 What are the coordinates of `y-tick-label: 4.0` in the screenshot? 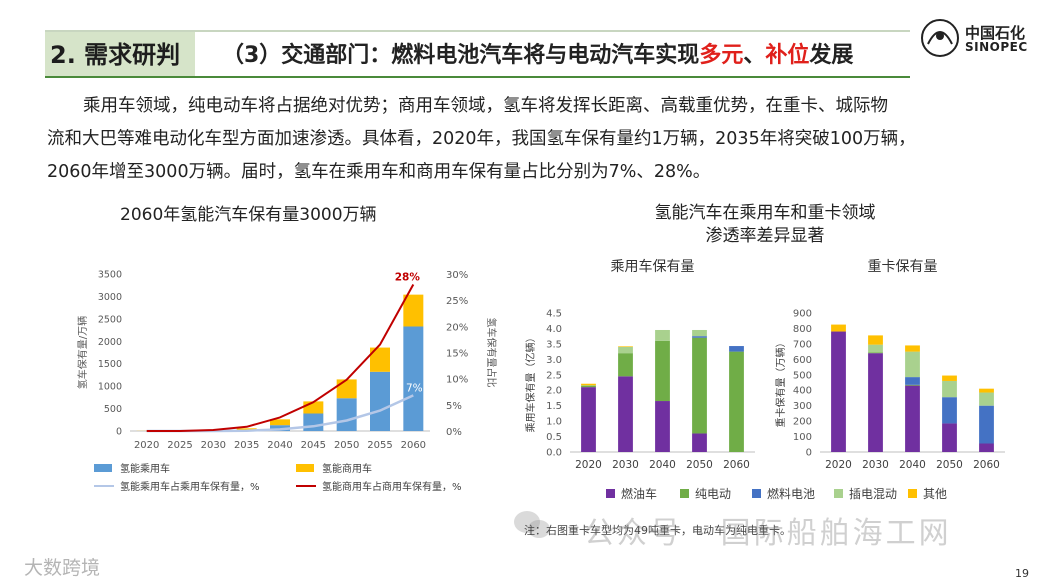 It's located at (554, 329).